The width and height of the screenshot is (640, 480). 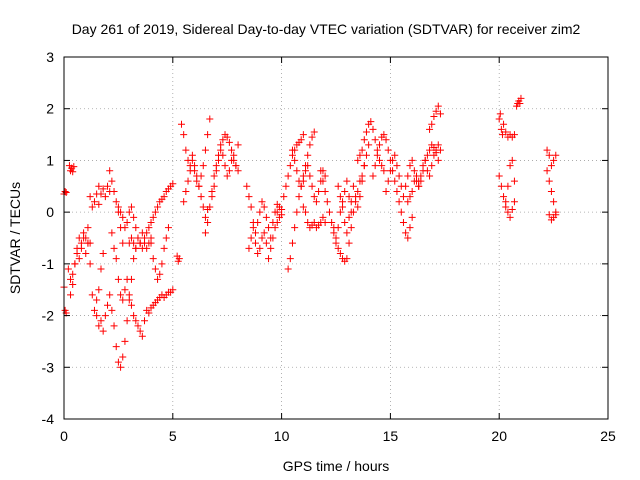 I want to click on x-tick-label: 5, so click(x=173, y=436).